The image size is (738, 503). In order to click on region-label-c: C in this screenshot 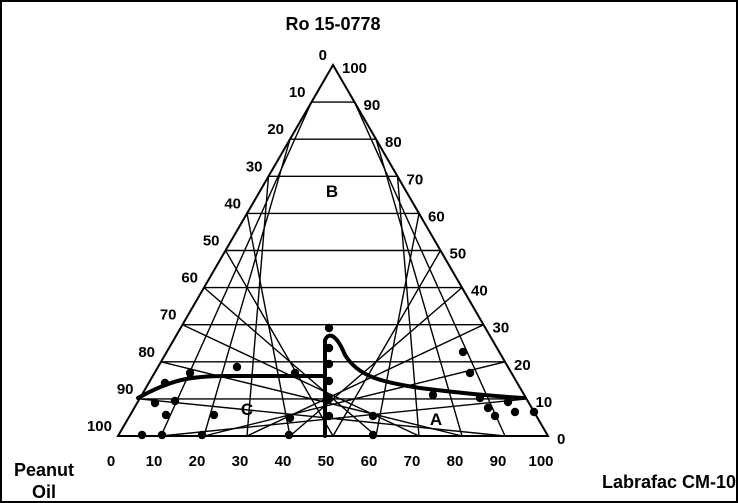, I will do `click(247, 409)`.